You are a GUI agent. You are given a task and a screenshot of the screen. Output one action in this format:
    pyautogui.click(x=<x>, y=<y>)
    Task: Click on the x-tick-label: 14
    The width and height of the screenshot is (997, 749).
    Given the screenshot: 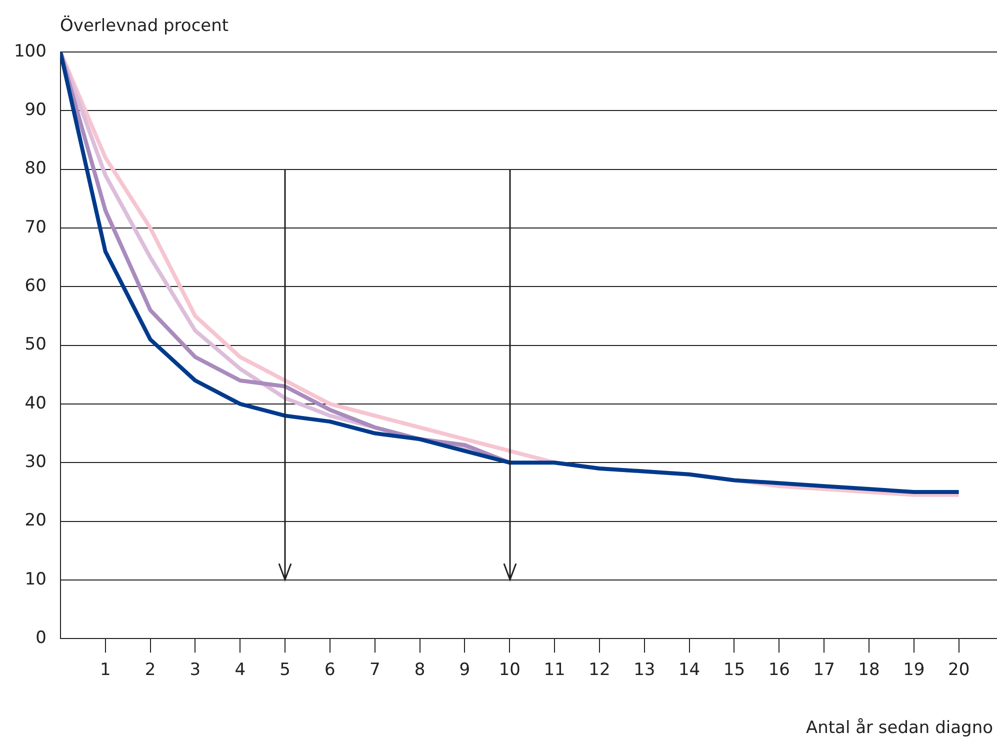 What is the action you would take?
    pyautogui.click(x=689, y=670)
    